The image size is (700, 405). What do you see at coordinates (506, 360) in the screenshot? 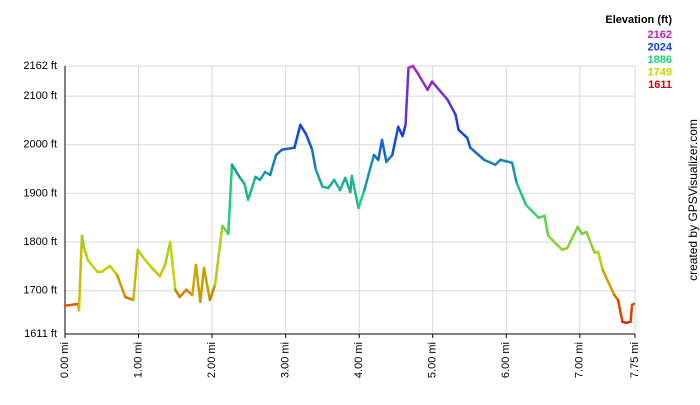
I see `x-tick-label: 6.00 mi` at bounding box center [506, 360].